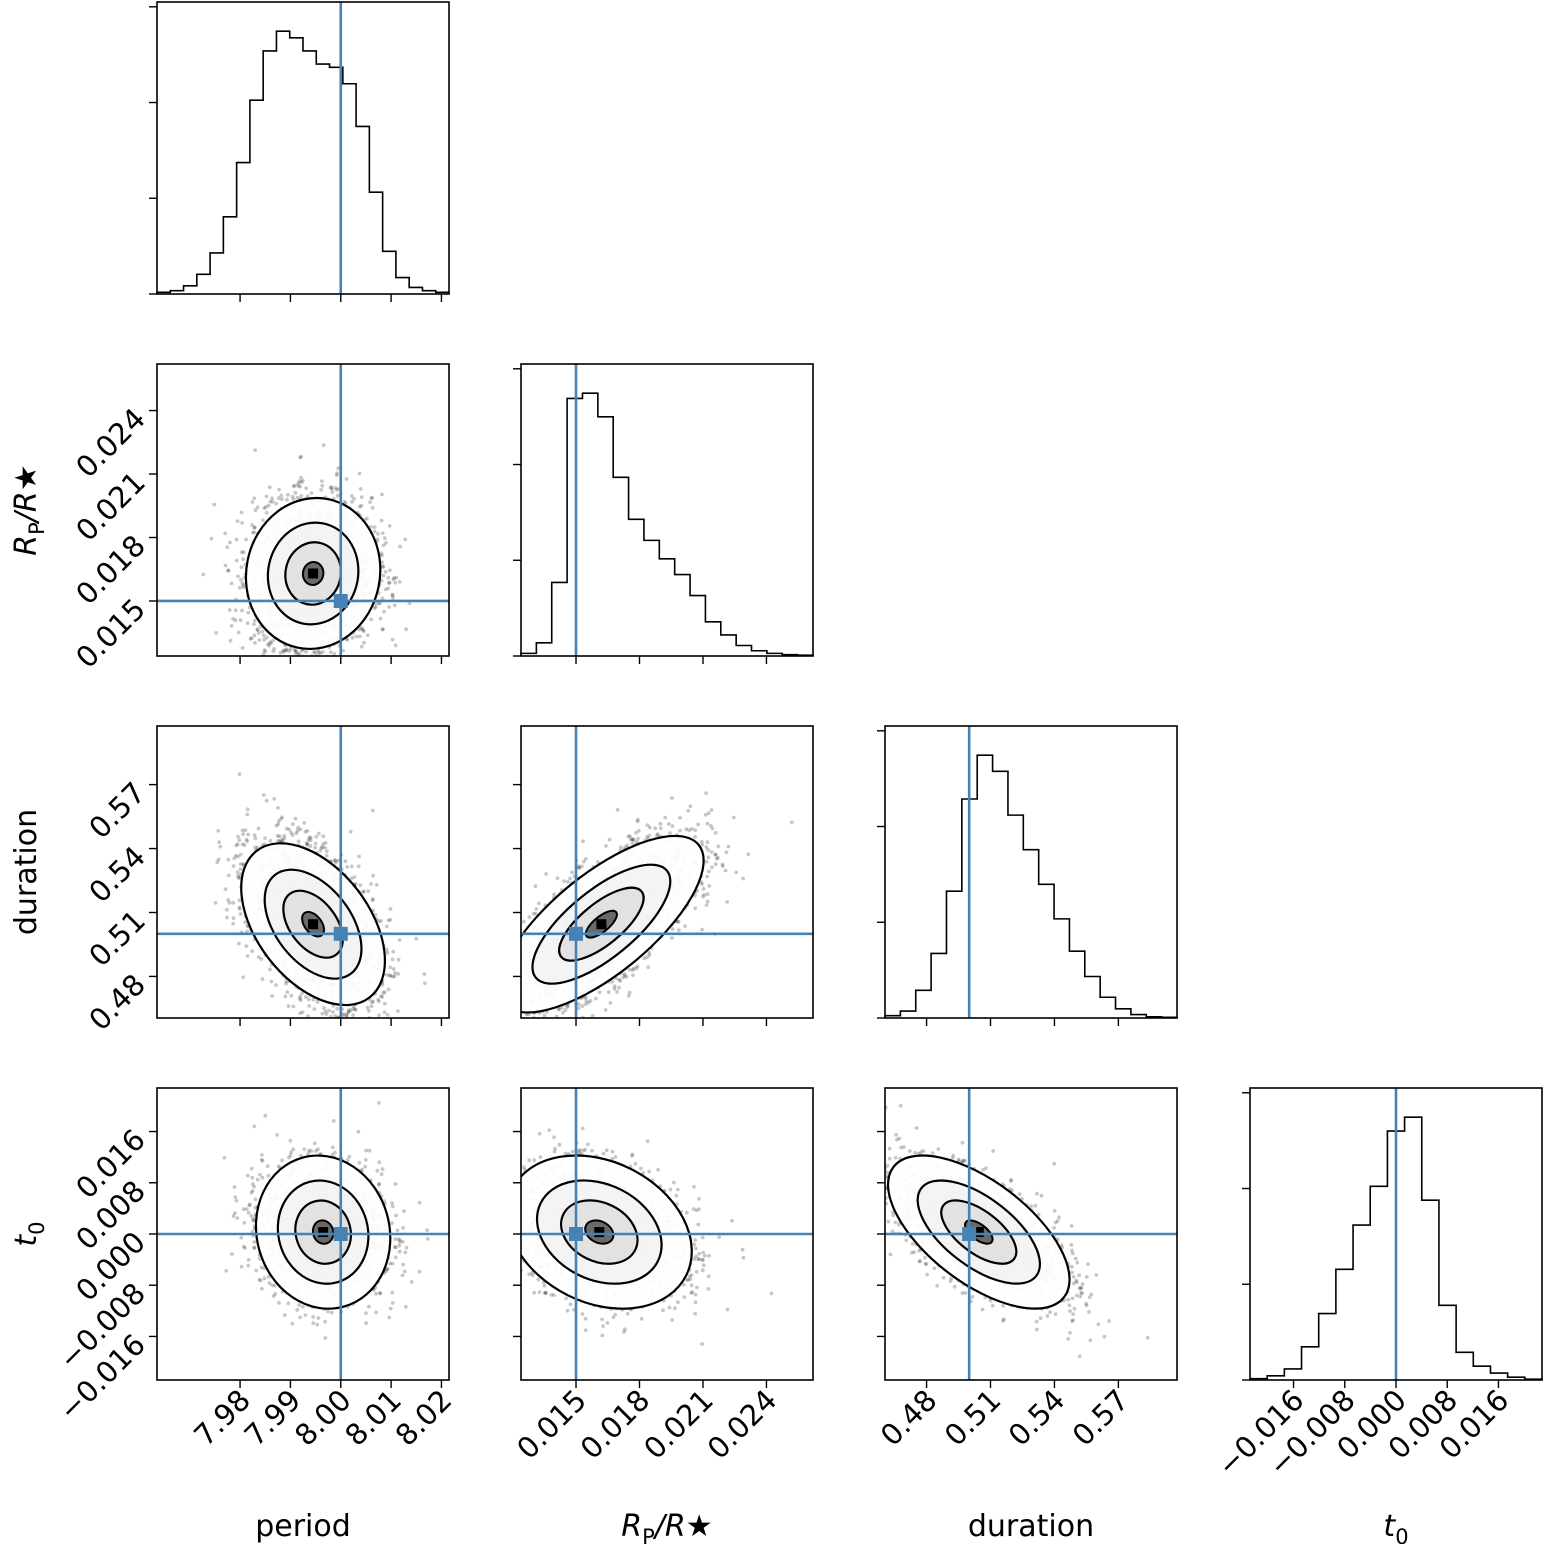 The width and height of the screenshot is (1550, 1544). What do you see at coordinates (110, 569) in the screenshot?
I see `rp_rs-y-tick-label: 0.018` at bounding box center [110, 569].